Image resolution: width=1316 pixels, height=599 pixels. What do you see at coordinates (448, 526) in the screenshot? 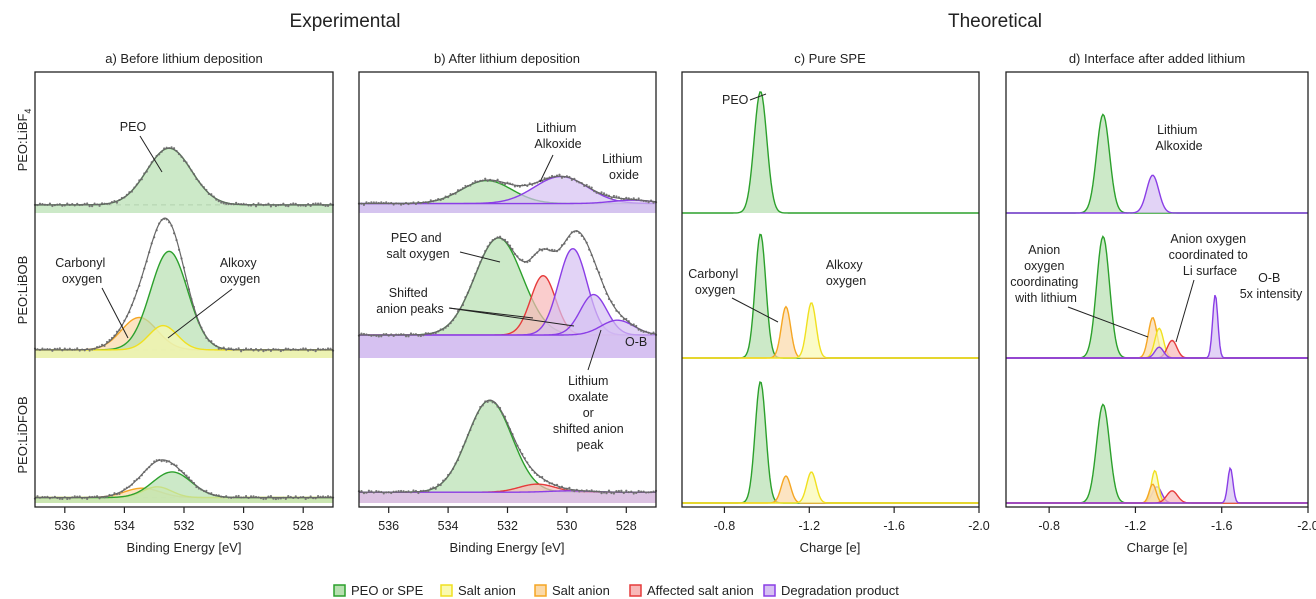
I see `x-tick-label: 534` at bounding box center [448, 526].